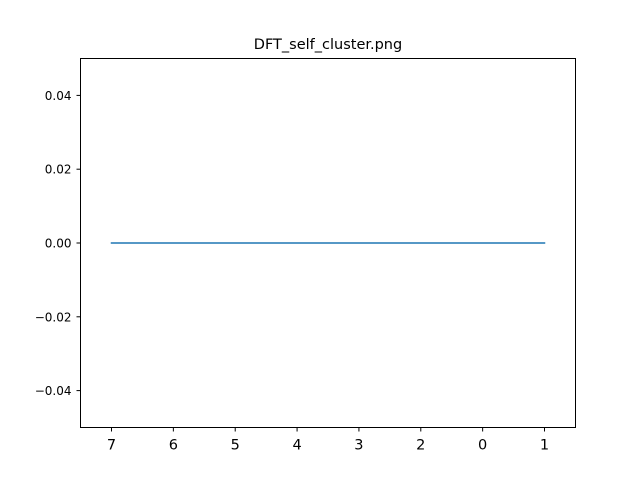 Image resolution: width=640 pixels, height=484 pixels. What do you see at coordinates (328, 440) in the screenshot?
I see `x-axis-ticks: 7 6 5 4 3 2 0 1` at bounding box center [328, 440].